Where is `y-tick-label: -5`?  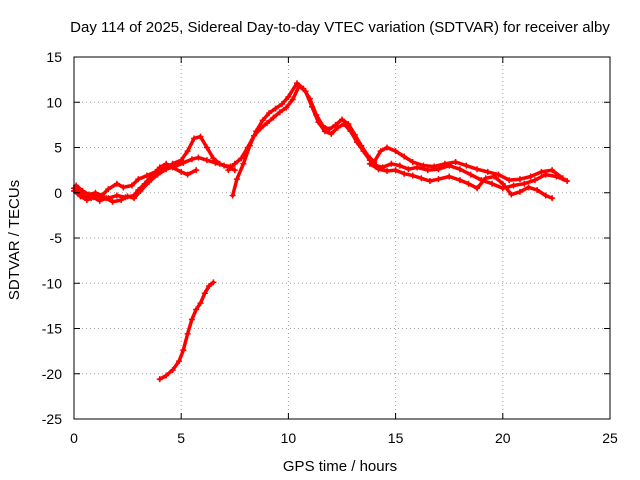
y-tick-label: -5 is located at coordinates (56, 238).